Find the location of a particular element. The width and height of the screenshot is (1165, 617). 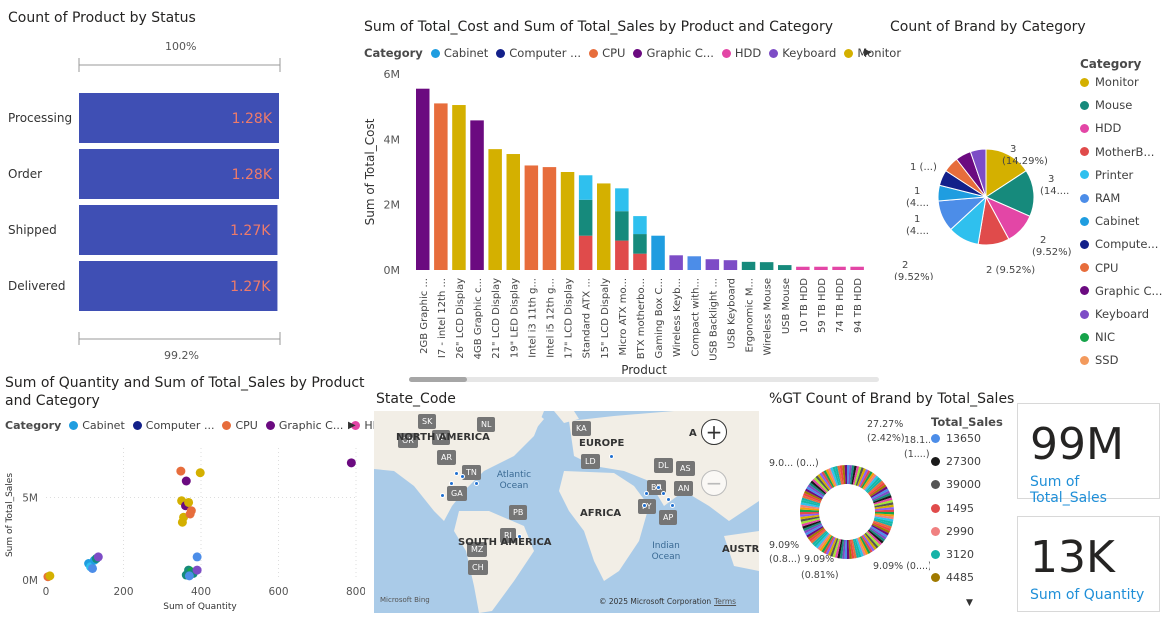

map-state-label-or: OR is located at coordinates (408, 440).